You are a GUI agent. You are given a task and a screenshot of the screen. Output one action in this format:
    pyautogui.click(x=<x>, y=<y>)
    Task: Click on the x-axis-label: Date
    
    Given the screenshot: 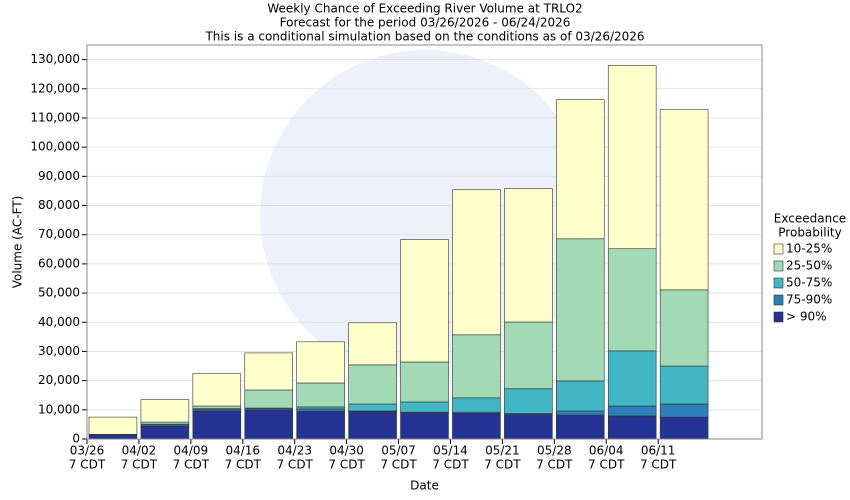 What is the action you would take?
    pyautogui.click(x=424, y=486)
    